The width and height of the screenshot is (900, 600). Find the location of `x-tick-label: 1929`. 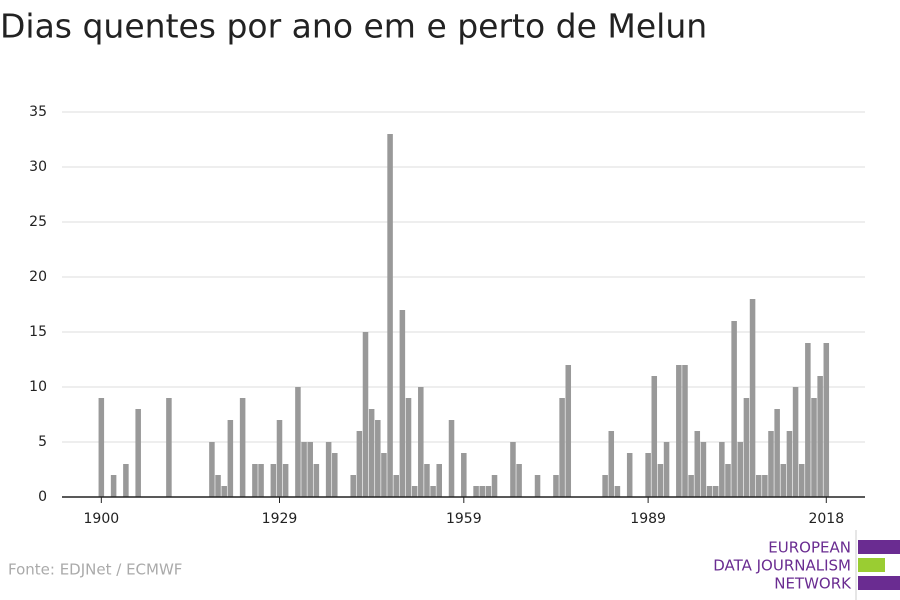

x-tick-label: 1929 is located at coordinates (280, 519).